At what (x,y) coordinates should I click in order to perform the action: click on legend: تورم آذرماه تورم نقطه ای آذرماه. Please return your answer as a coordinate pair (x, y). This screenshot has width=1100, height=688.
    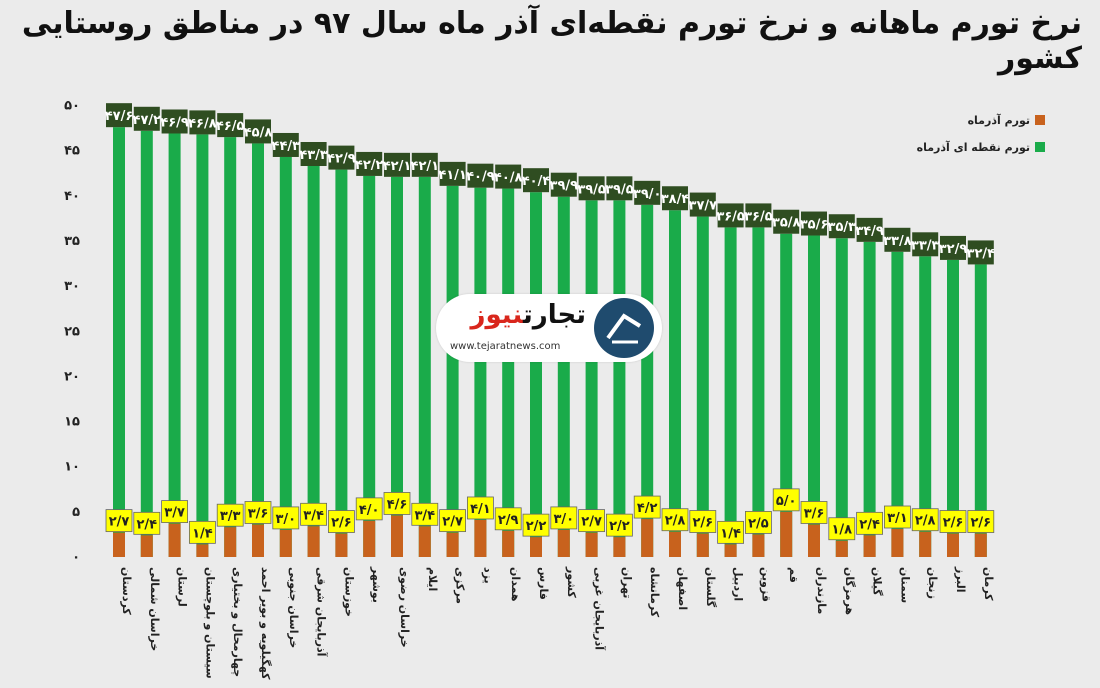
    Looking at the image, I should click on (981, 133).